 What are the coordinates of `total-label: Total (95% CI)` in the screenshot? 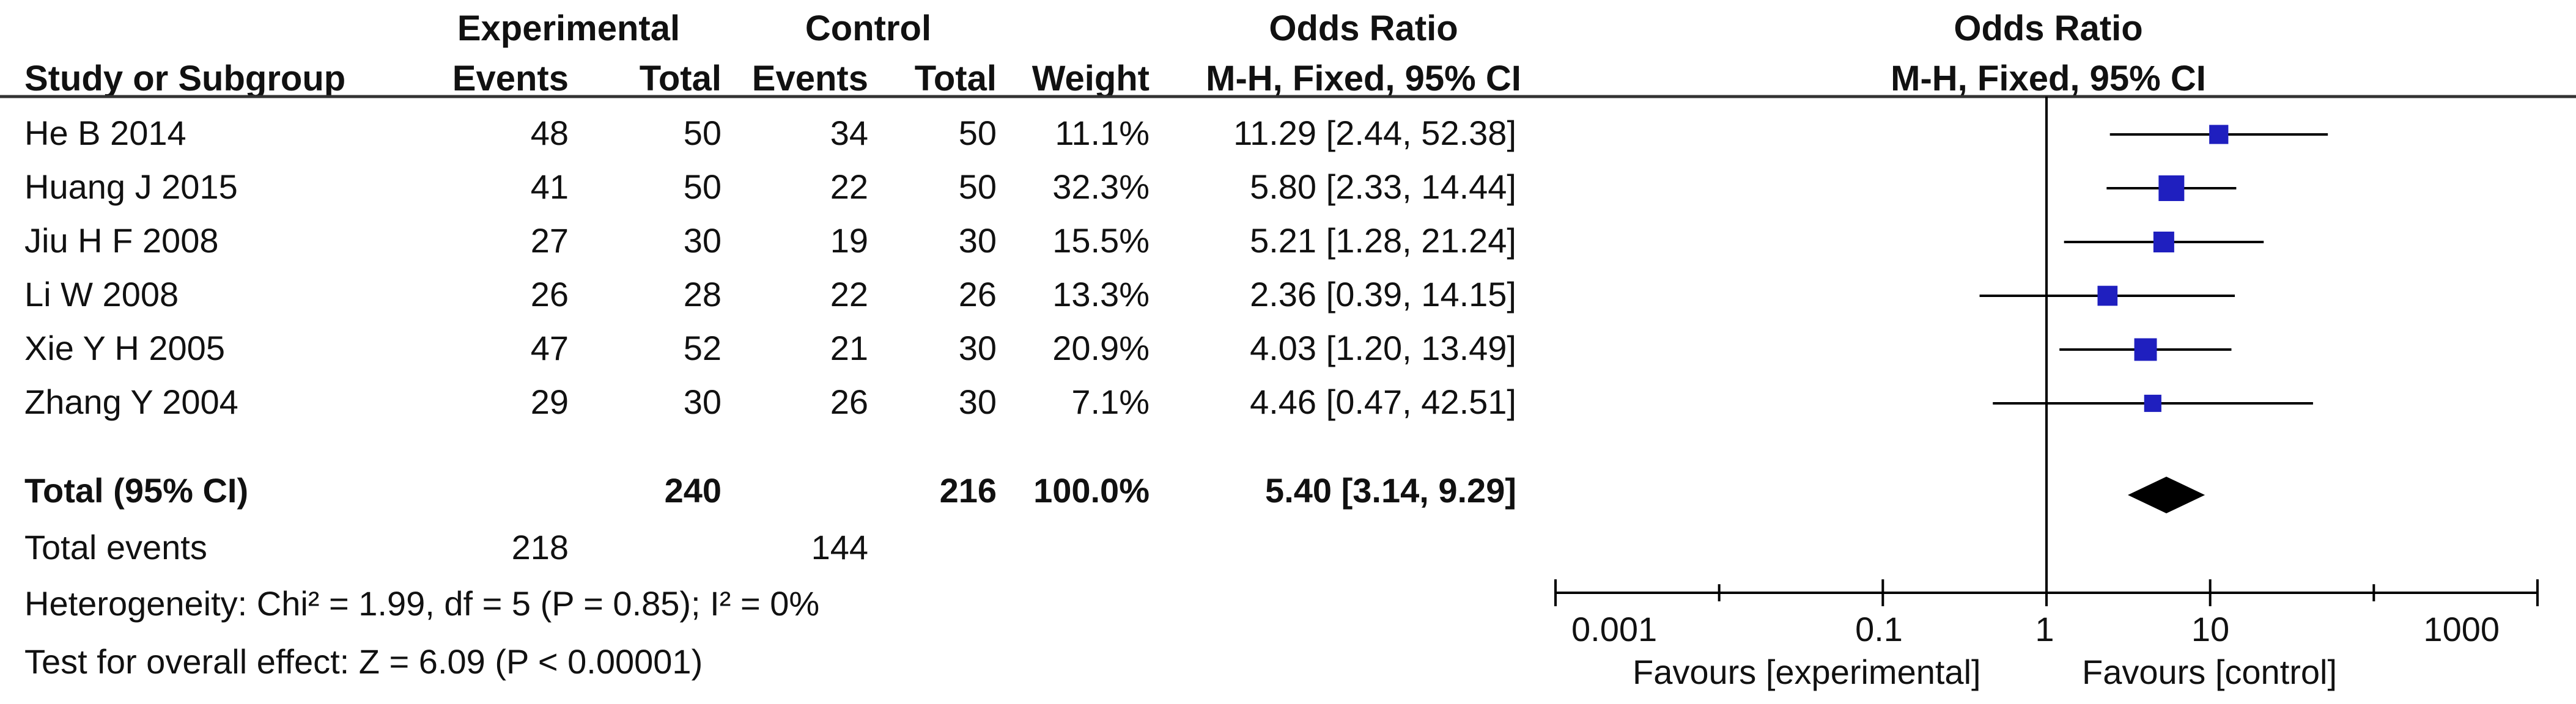 It's located at (136, 491).